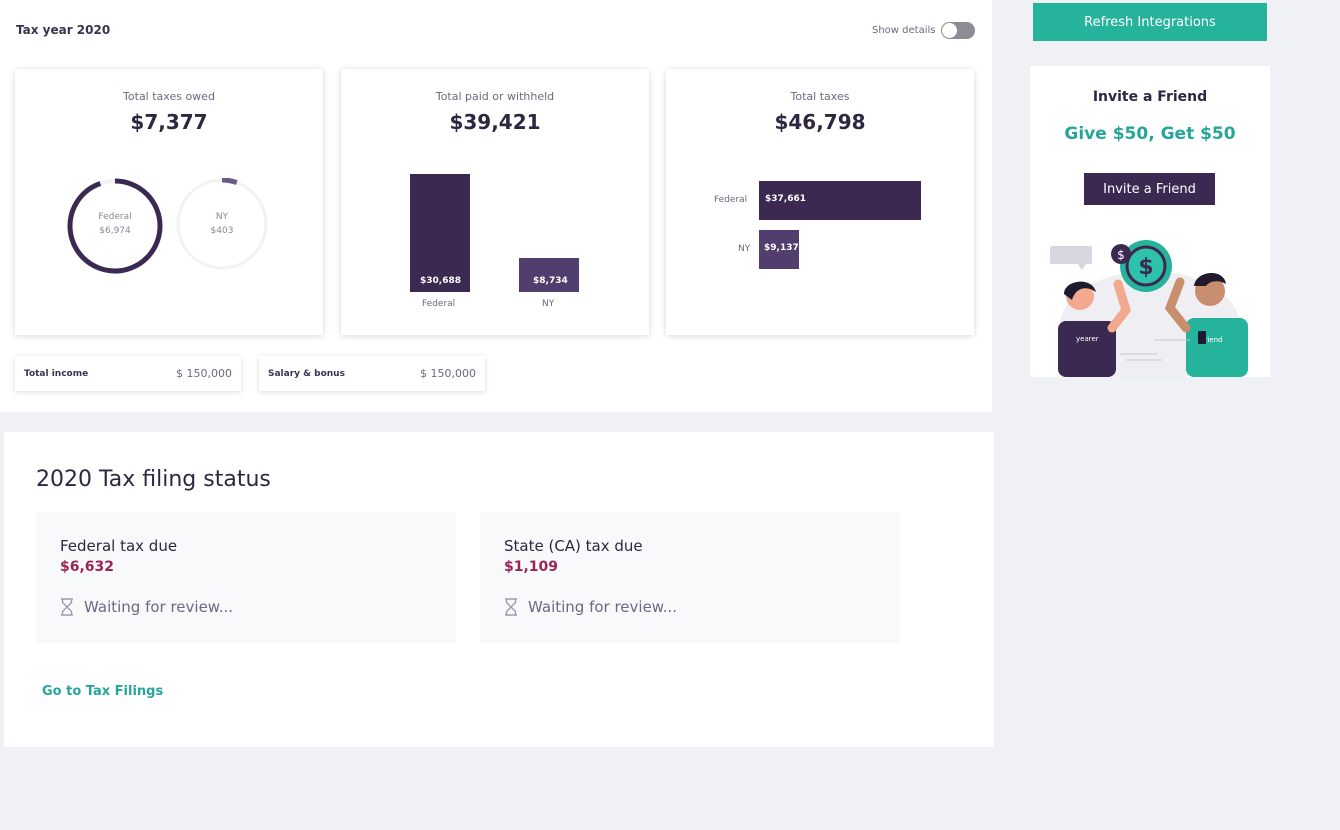 The image size is (1340, 830). What do you see at coordinates (573, 546) in the screenshot?
I see `state-tax-due-label: State (CA) tax due` at bounding box center [573, 546].